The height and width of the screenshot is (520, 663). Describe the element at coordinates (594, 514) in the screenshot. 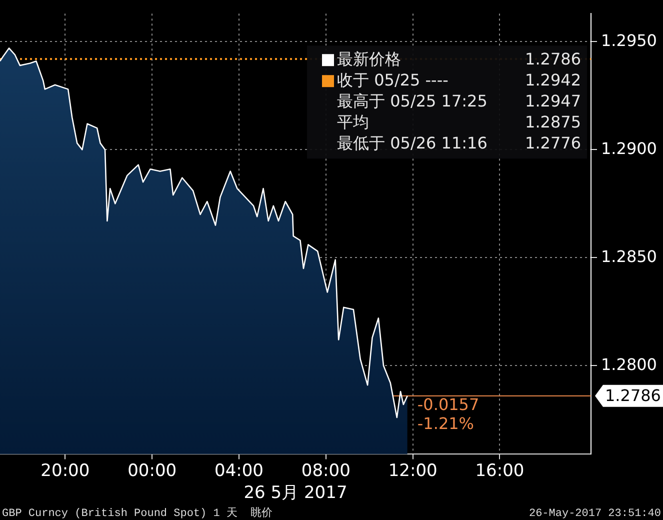

I see `text: 26-May-2017 23:51:40` at that location.